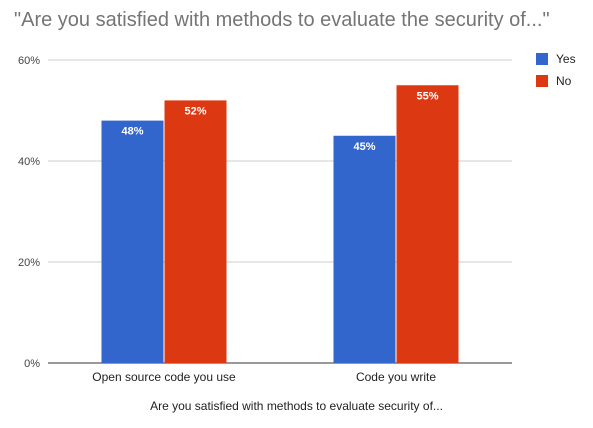  What do you see at coordinates (29, 162) in the screenshot?
I see `y-tick-label: 40%` at bounding box center [29, 162].